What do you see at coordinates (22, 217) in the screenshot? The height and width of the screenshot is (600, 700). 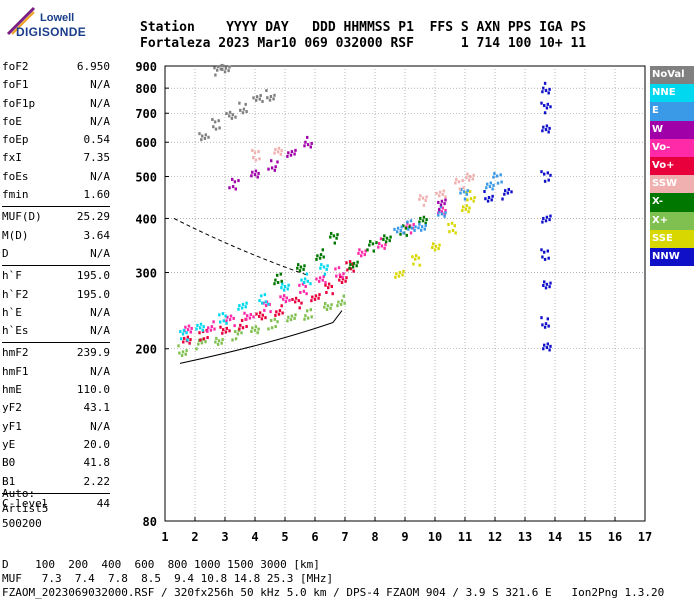 I see `param-name: MUF(D)` at bounding box center [22, 217].